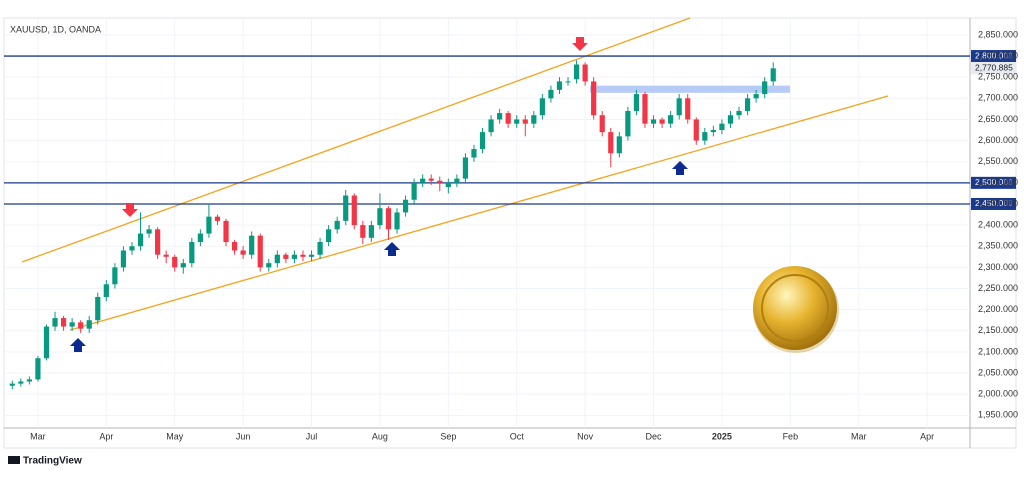 This screenshot has width=1024, height=477. I want to click on resistance-zone, so click(690, 89).